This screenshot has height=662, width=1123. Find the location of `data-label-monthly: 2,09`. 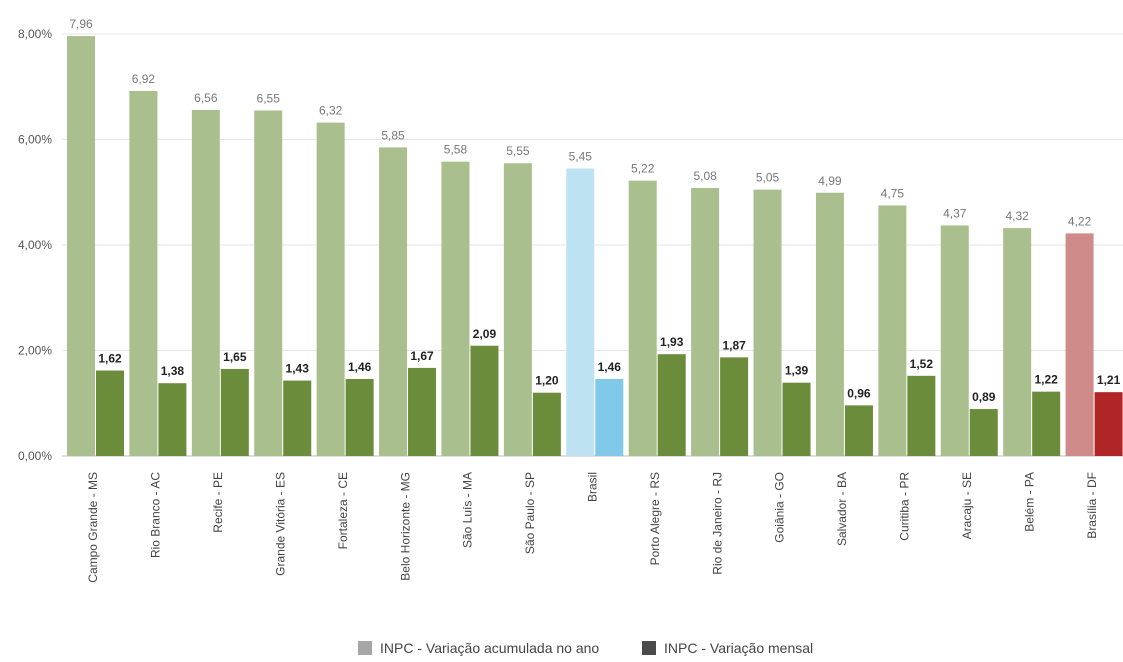

data-label-monthly: 2,09 is located at coordinates (485, 334).